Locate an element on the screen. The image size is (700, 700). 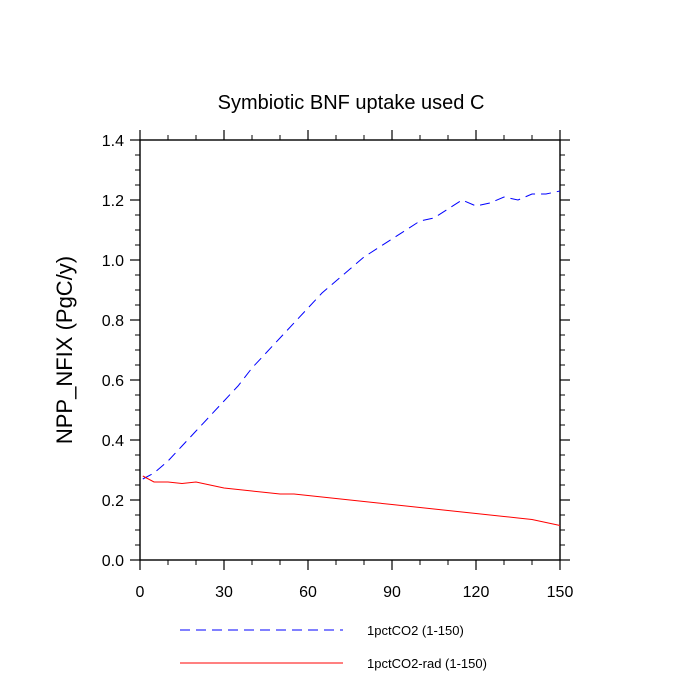
y-tick-label: 1.2 is located at coordinates (113, 201).